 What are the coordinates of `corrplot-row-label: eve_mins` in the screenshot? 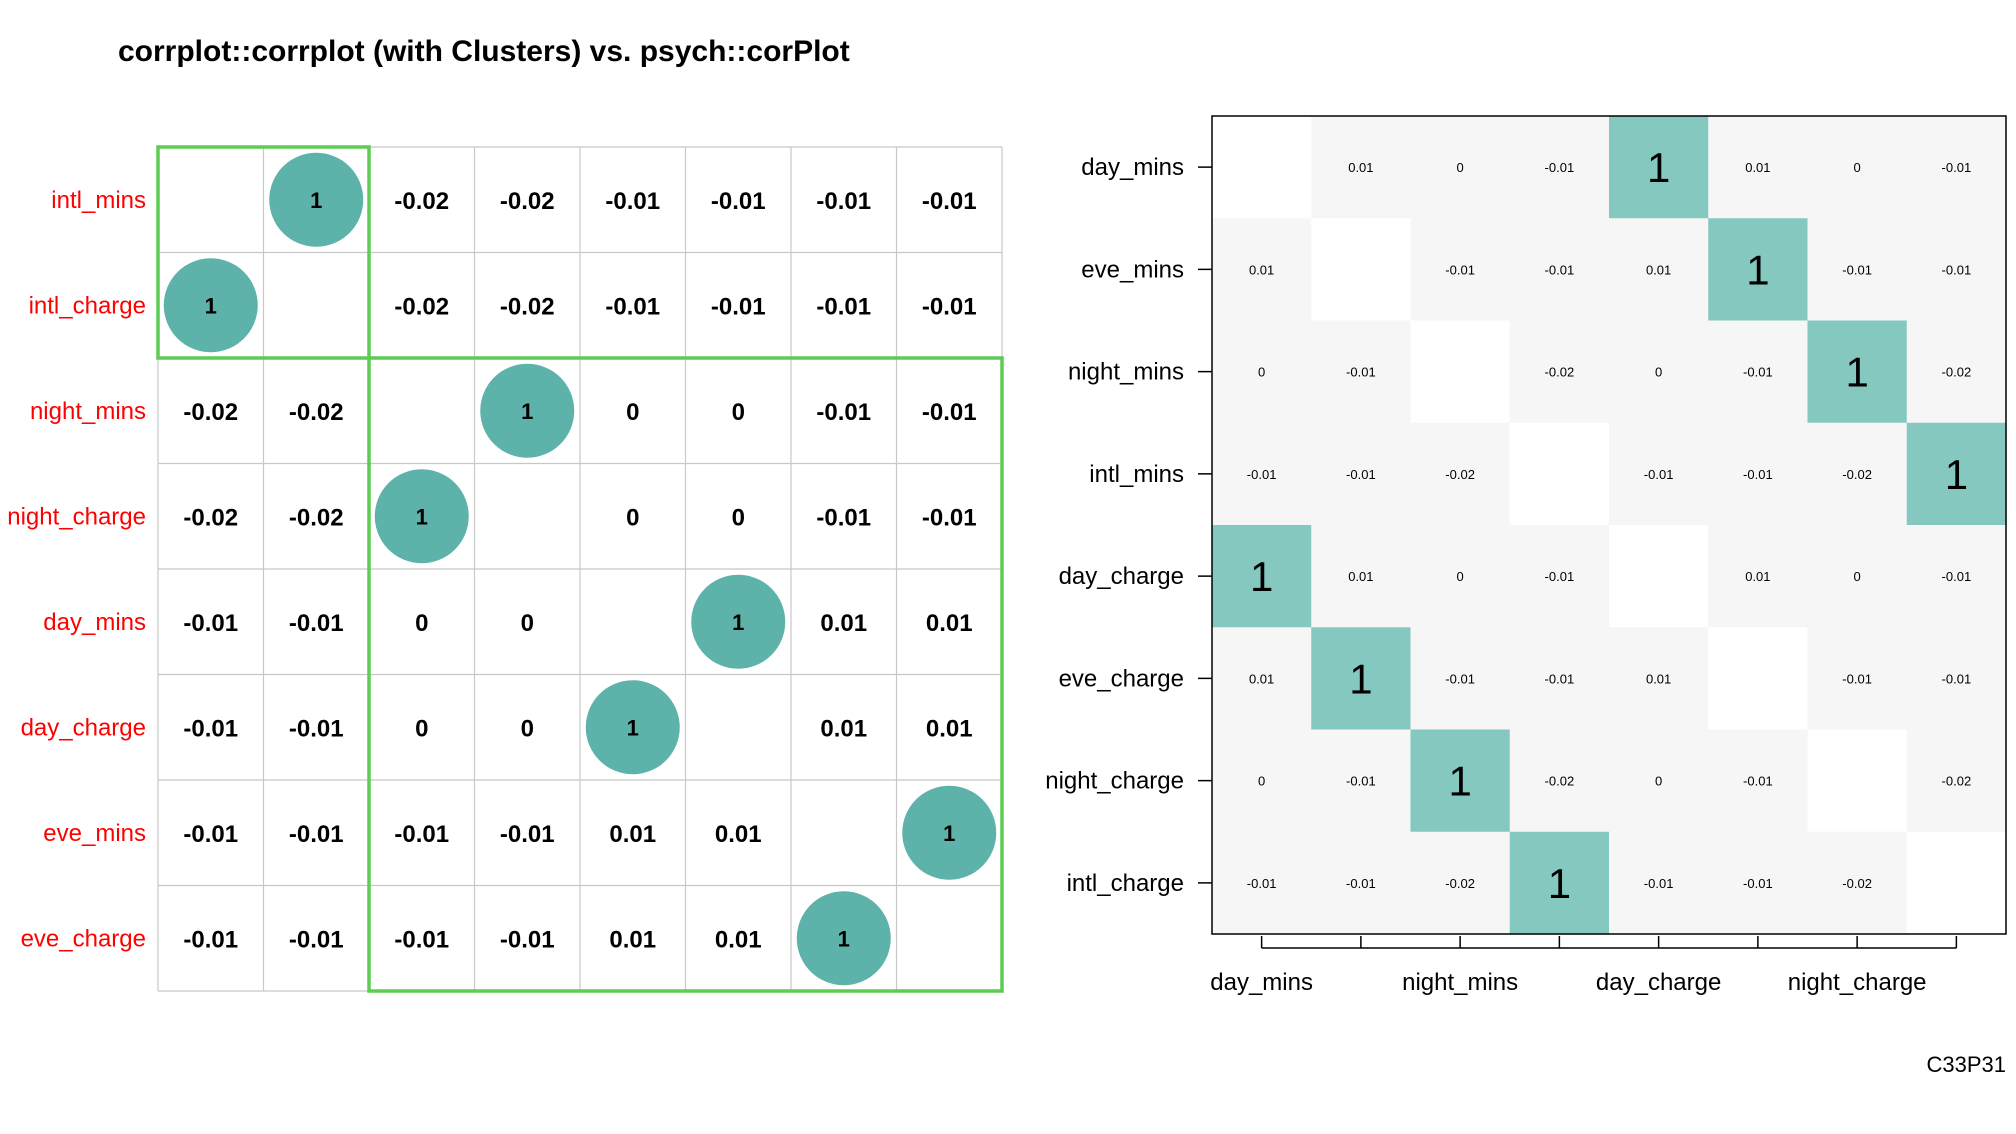 It's located at (94, 833).